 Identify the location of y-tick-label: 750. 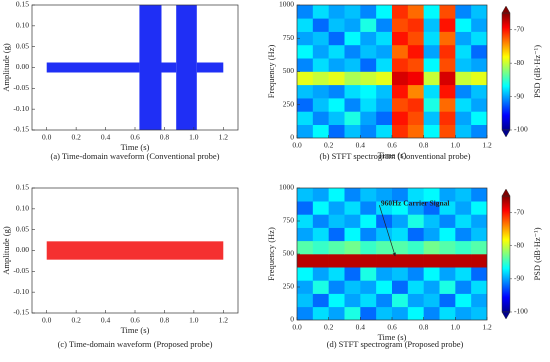
(289, 37).